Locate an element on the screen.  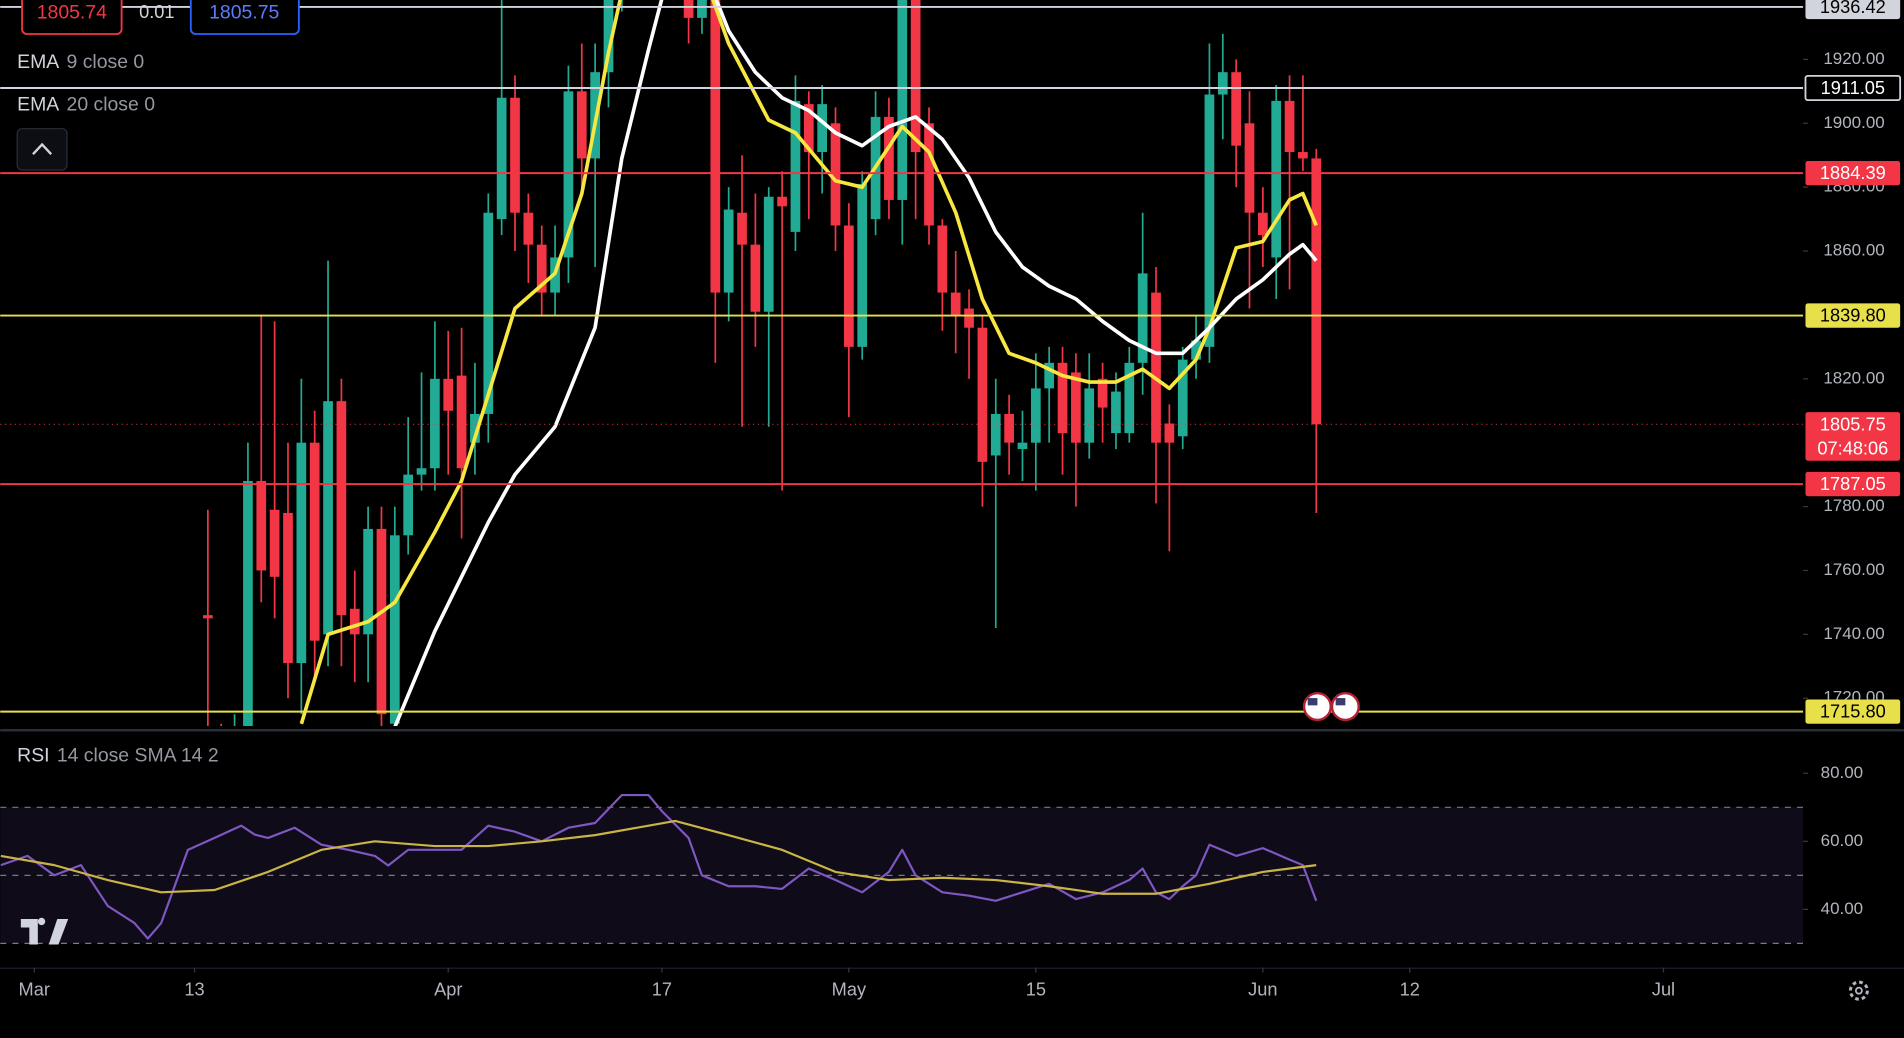
x-tick-label: 15 is located at coordinates (1036, 989).